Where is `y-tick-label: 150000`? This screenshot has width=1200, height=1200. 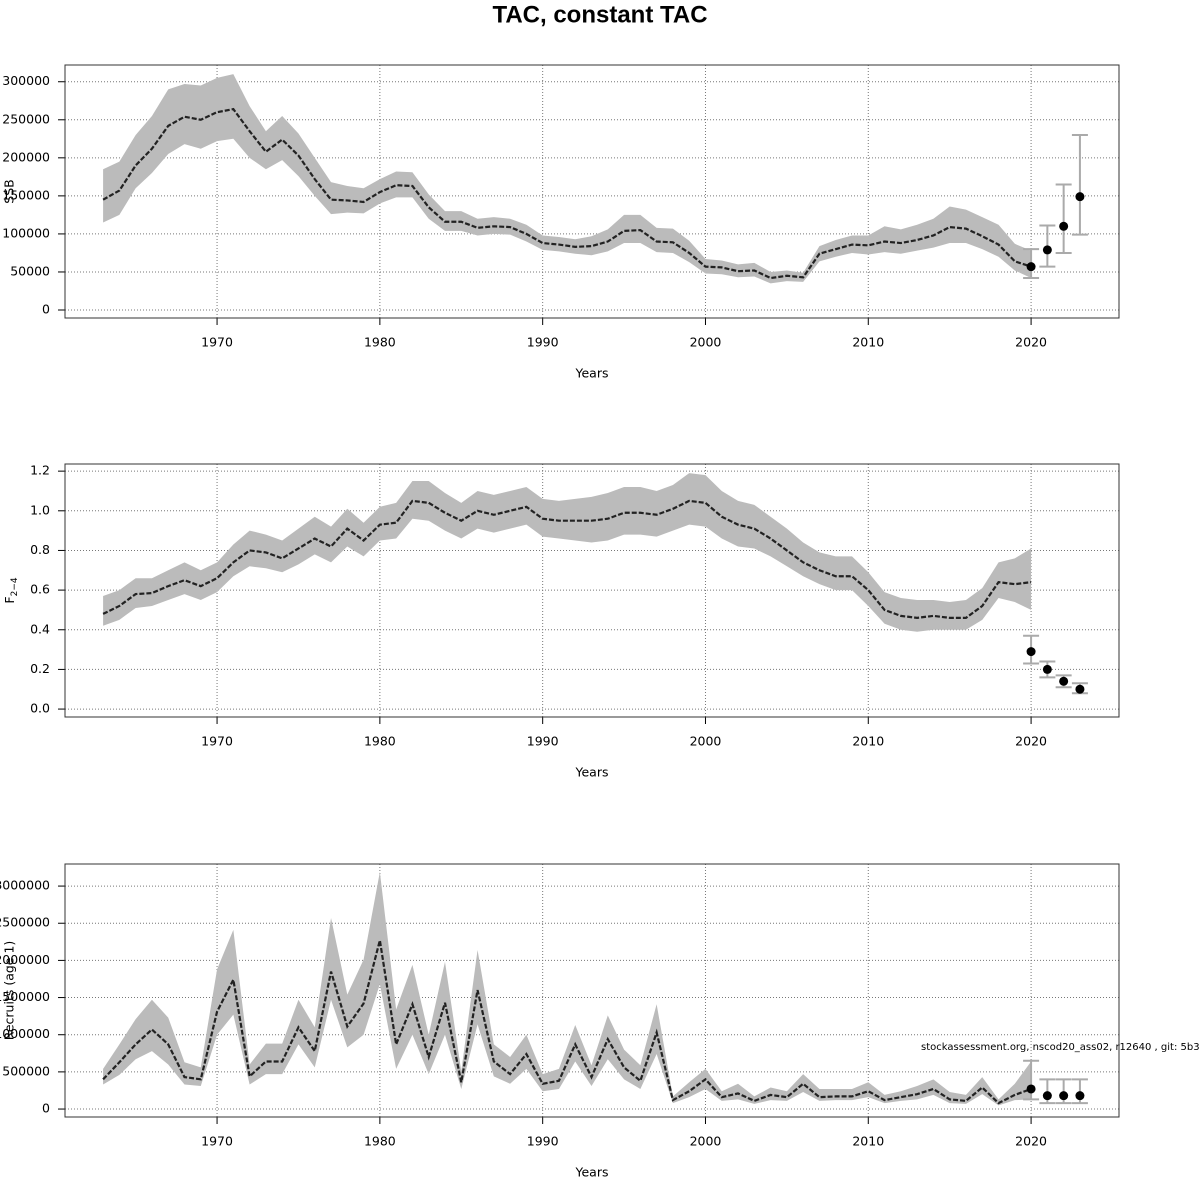
y-tick-label: 150000 is located at coordinates (26, 194).